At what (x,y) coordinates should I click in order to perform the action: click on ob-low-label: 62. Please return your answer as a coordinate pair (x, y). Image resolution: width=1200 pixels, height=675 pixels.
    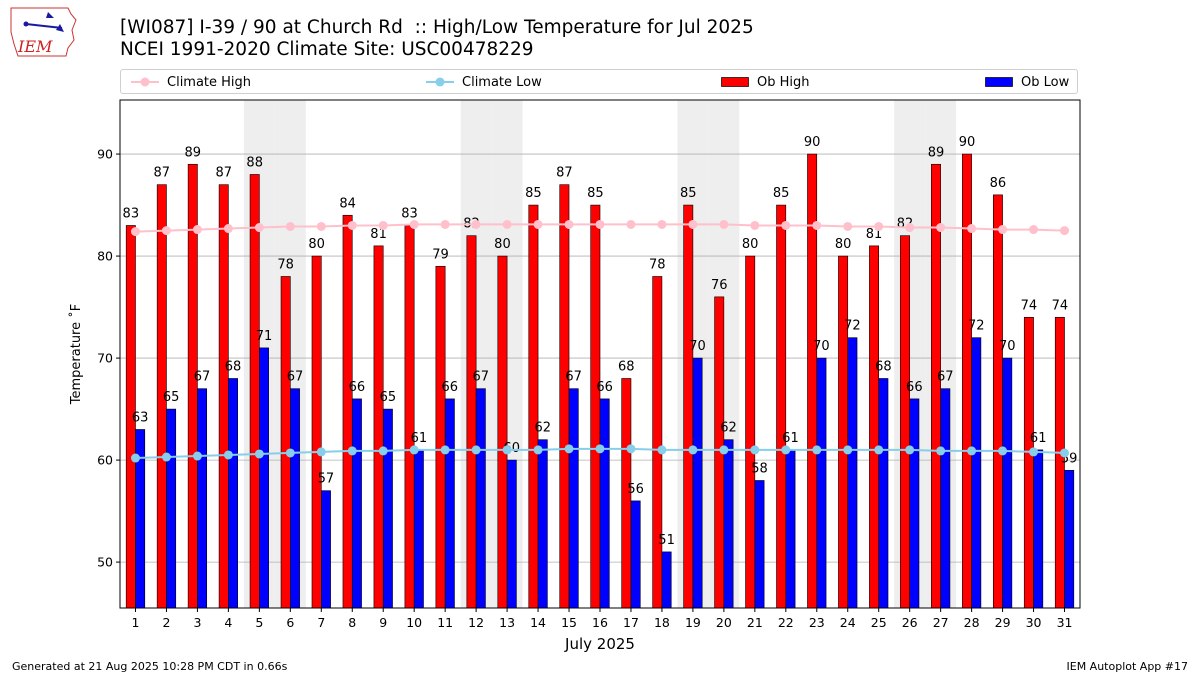
    Looking at the image, I should click on (542, 428).